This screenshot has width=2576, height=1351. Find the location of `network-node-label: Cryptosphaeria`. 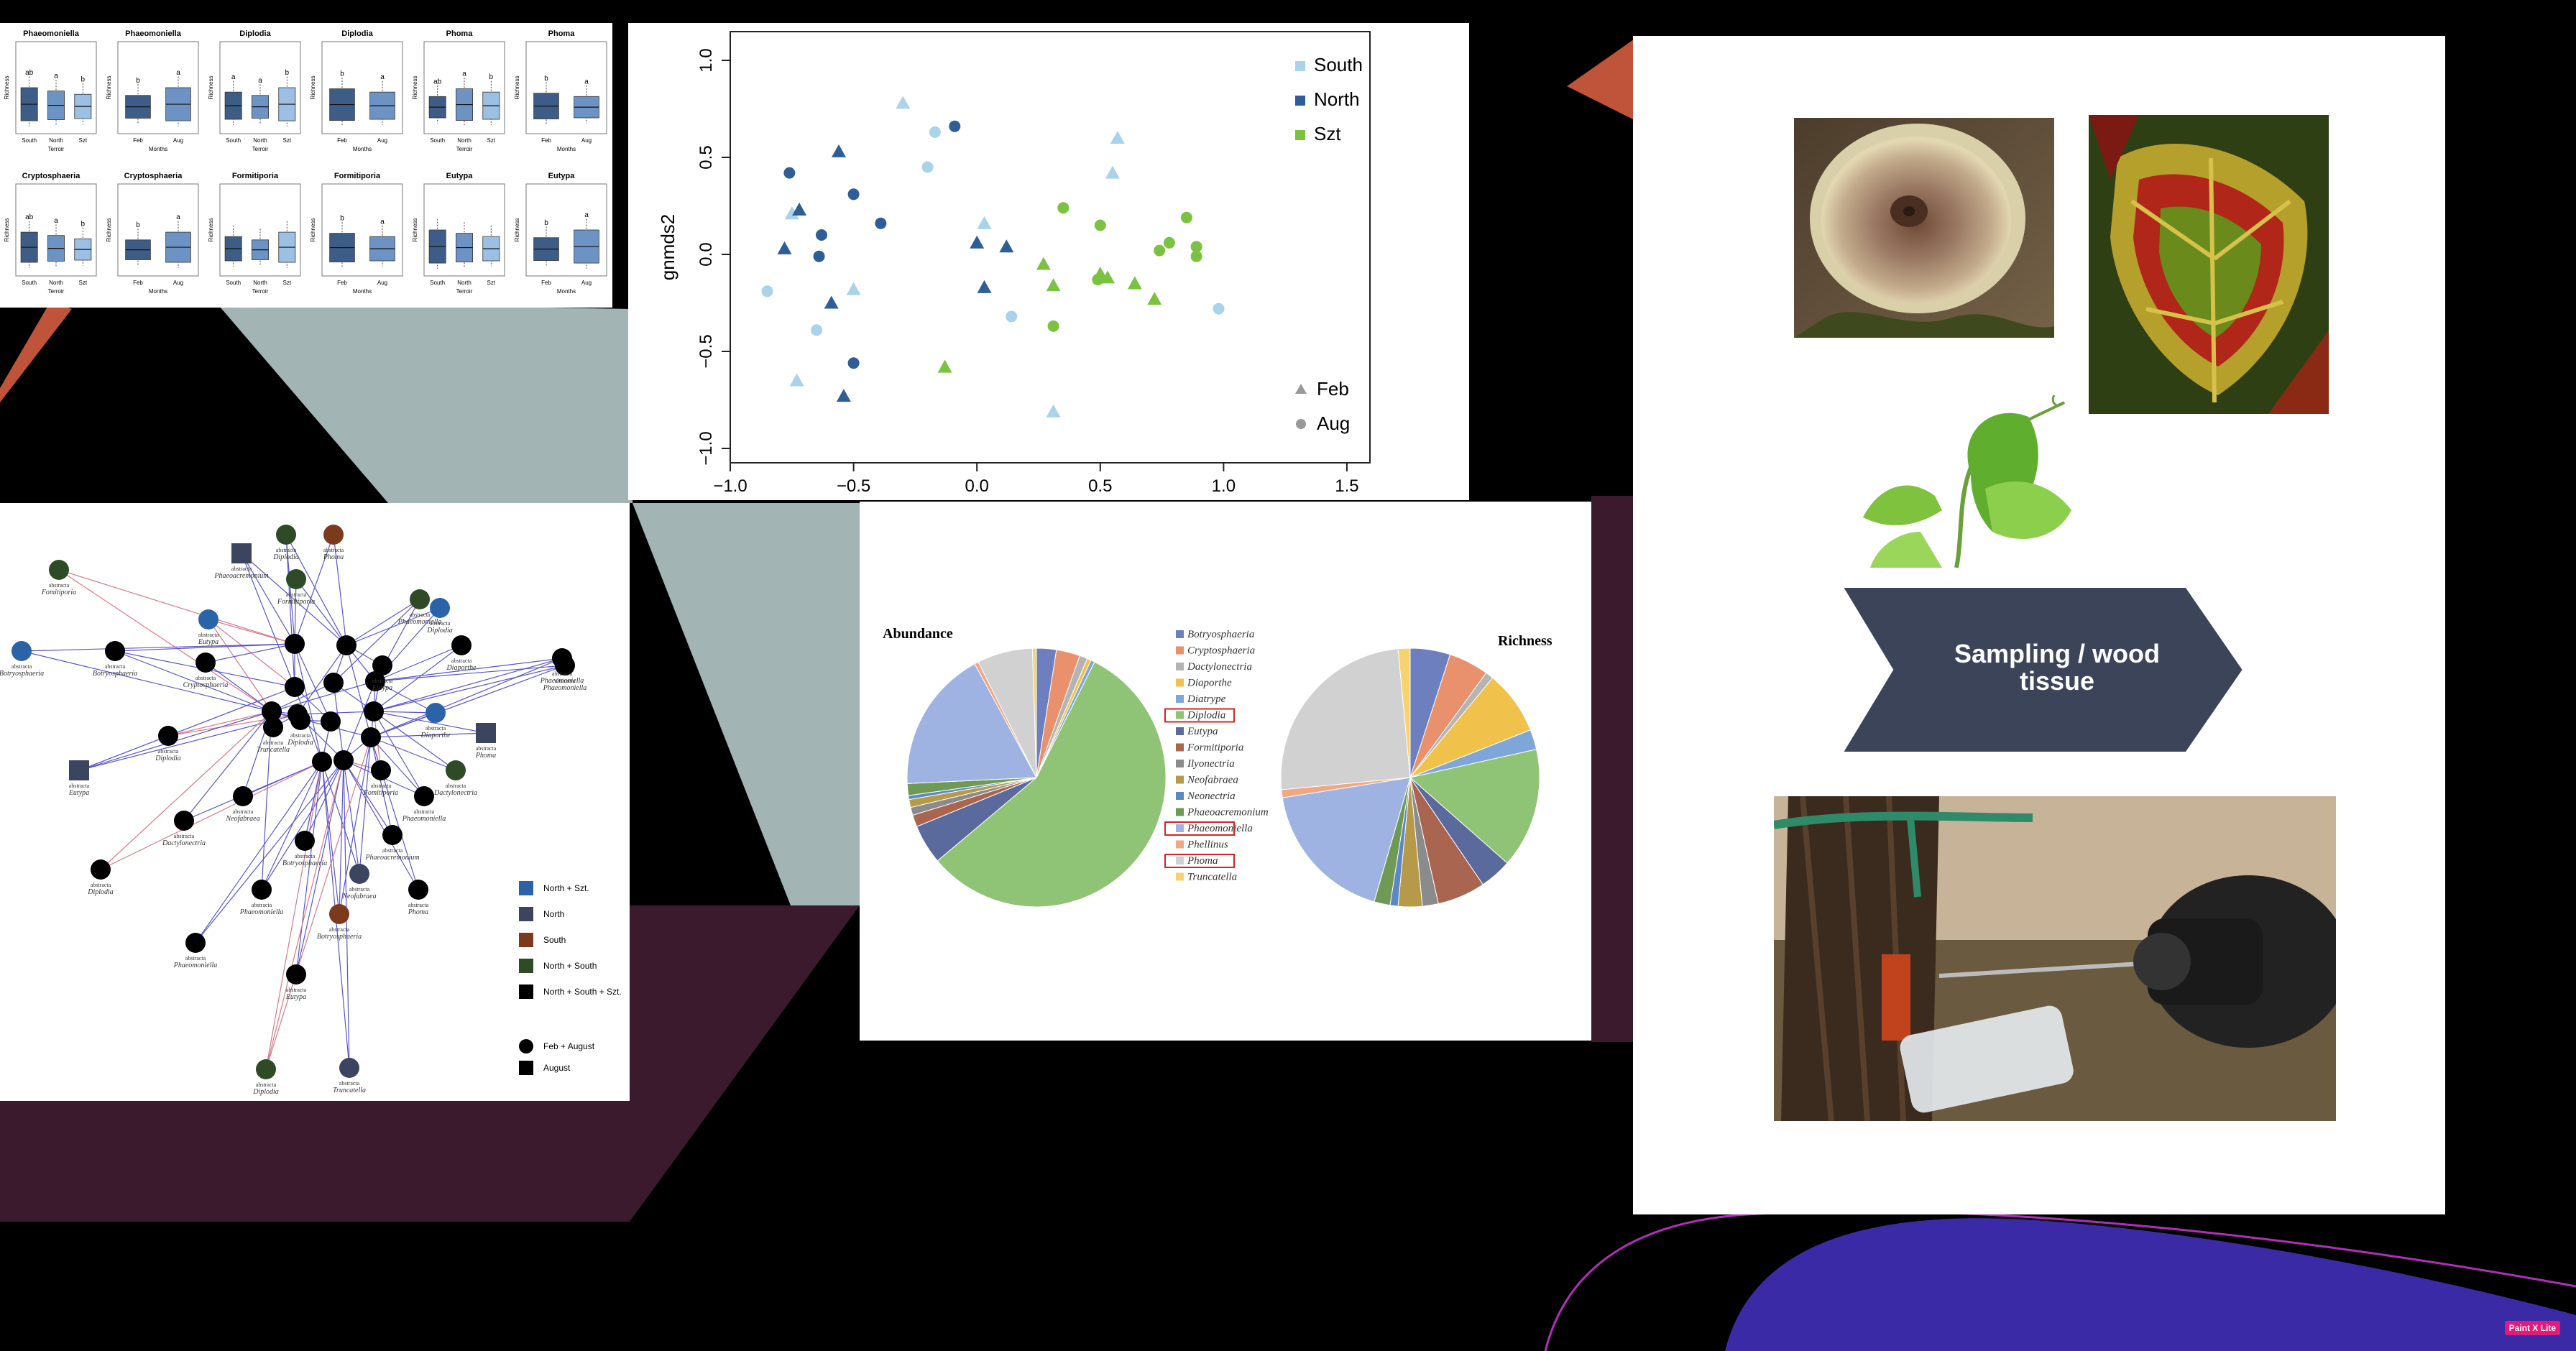

network-node-label: Cryptosphaeria is located at coordinates (206, 685).